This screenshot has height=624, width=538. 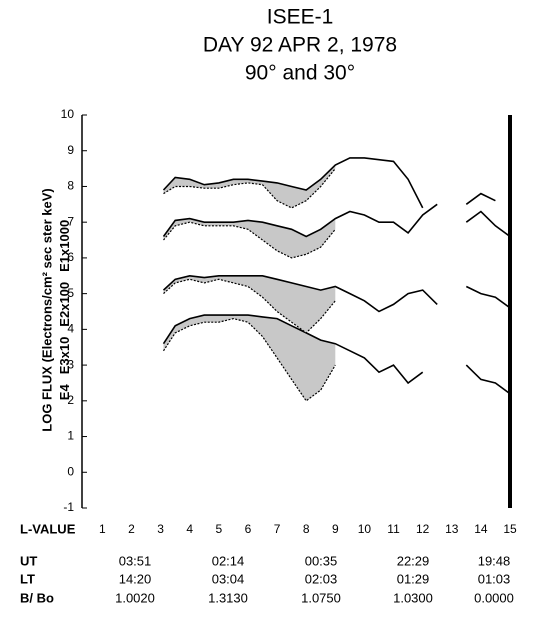 I want to click on cell: 1.0750, so click(x=321, y=597).